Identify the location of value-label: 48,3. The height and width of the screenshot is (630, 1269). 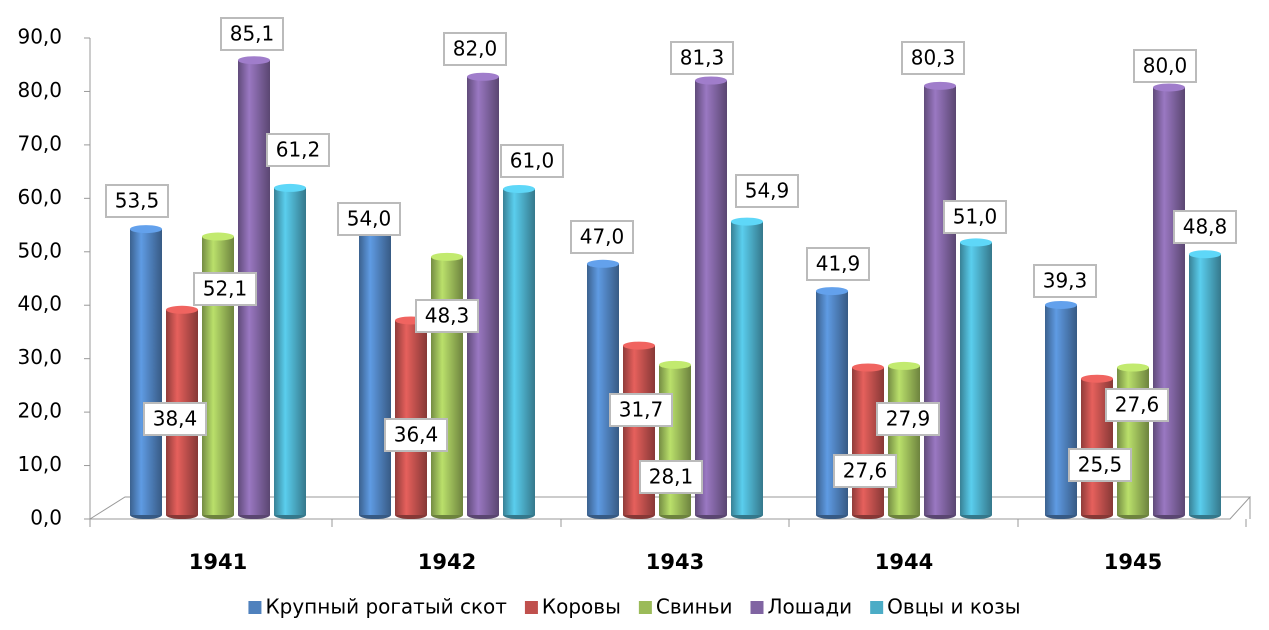
(447, 316).